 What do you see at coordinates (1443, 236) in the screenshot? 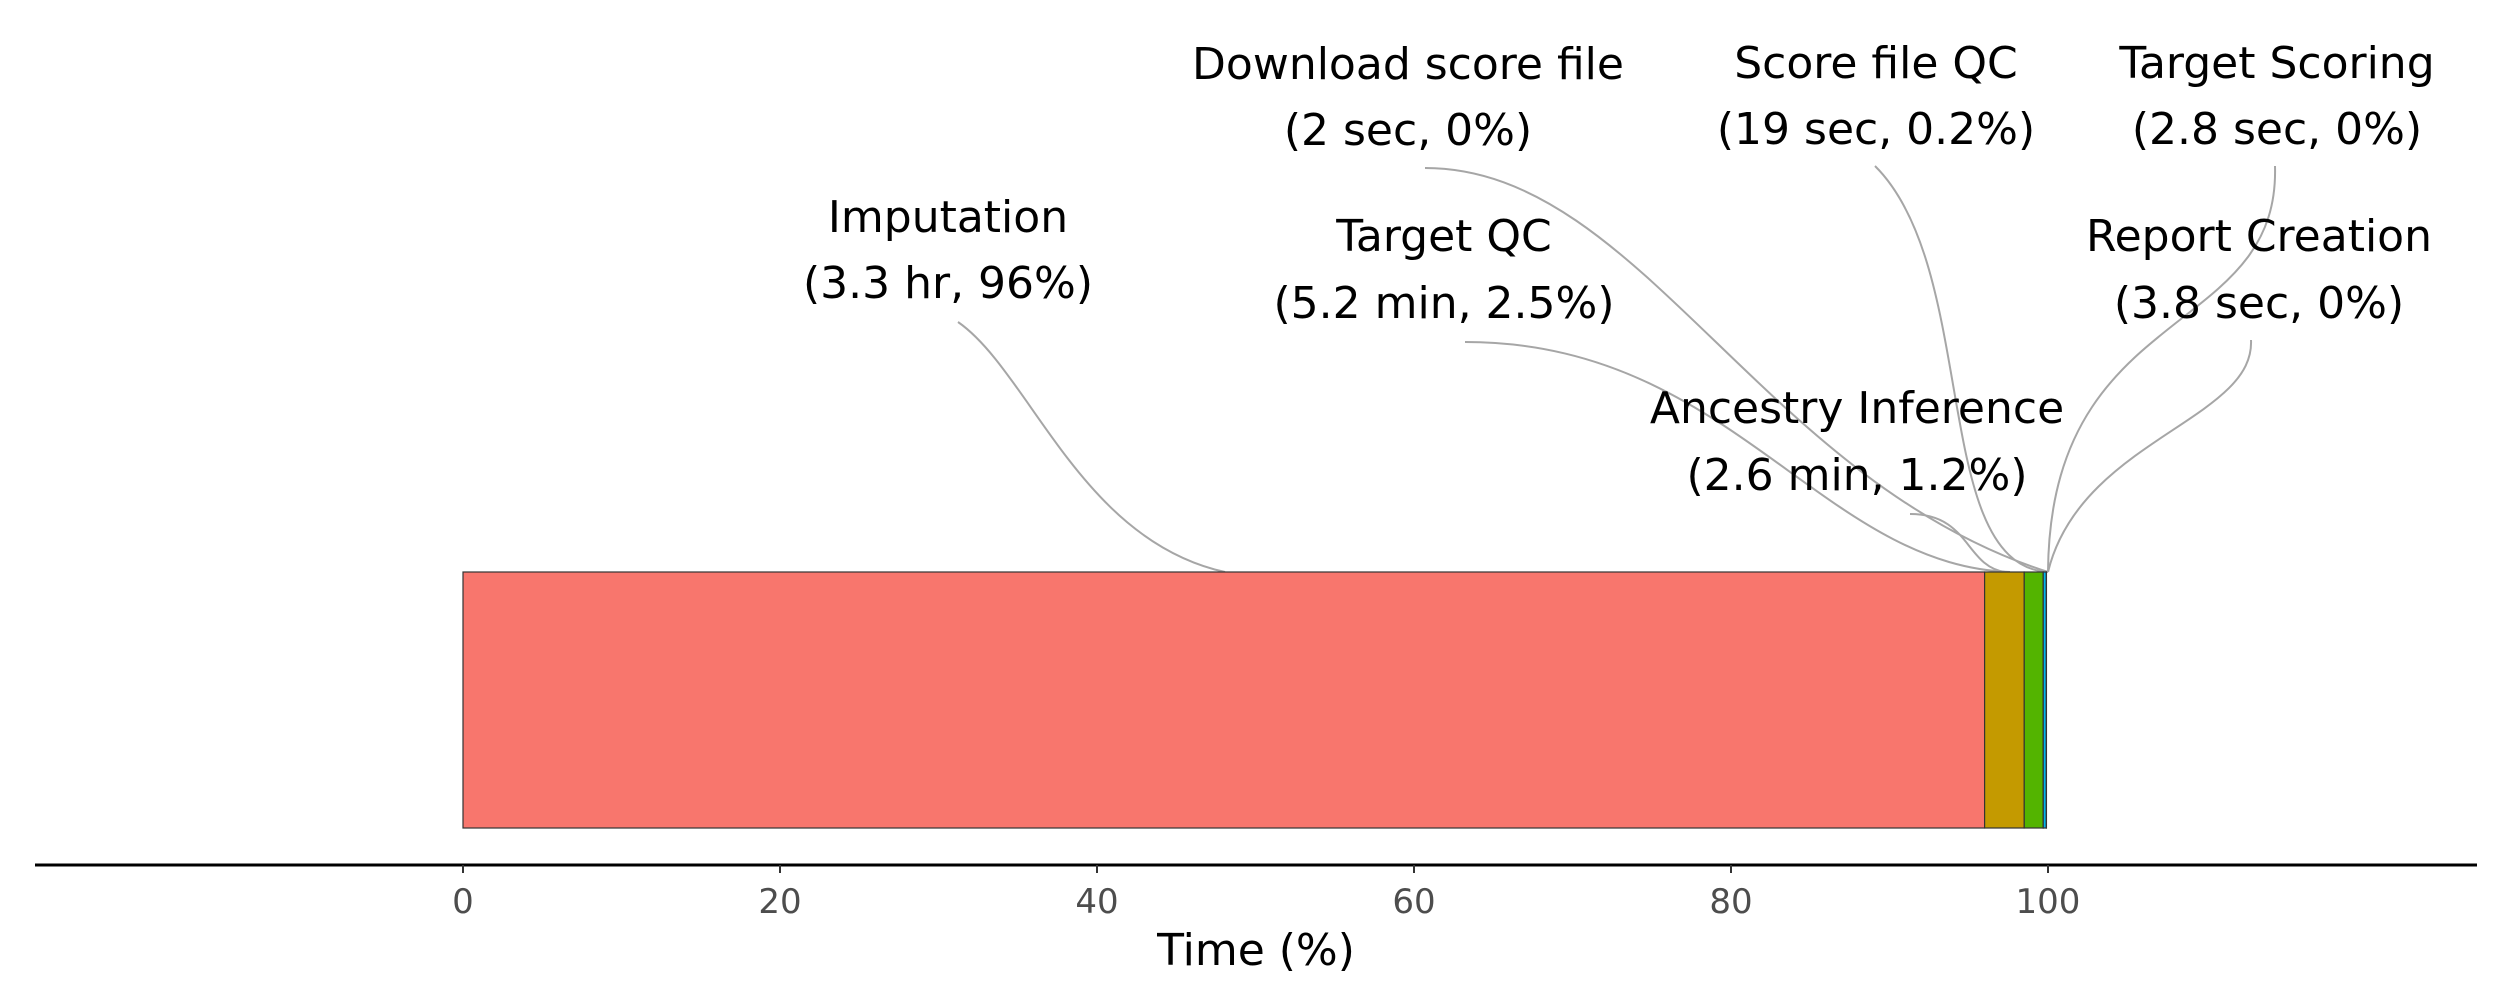
I see `annotation-name-target-qc: Target QC` at bounding box center [1443, 236].